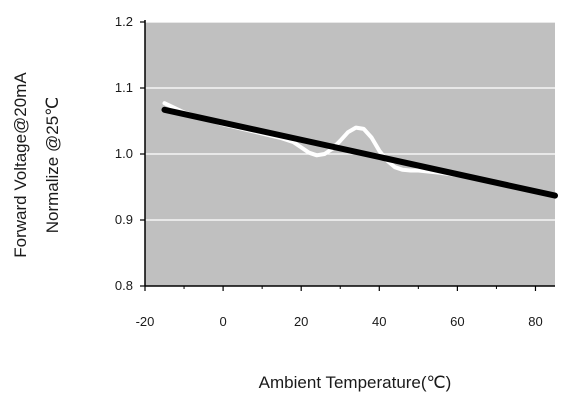 The height and width of the screenshot is (398, 562). What do you see at coordinates (124, 219) in the screenshot?
I see `y-tick-label: 0.9` at bounding box center [124, 219].